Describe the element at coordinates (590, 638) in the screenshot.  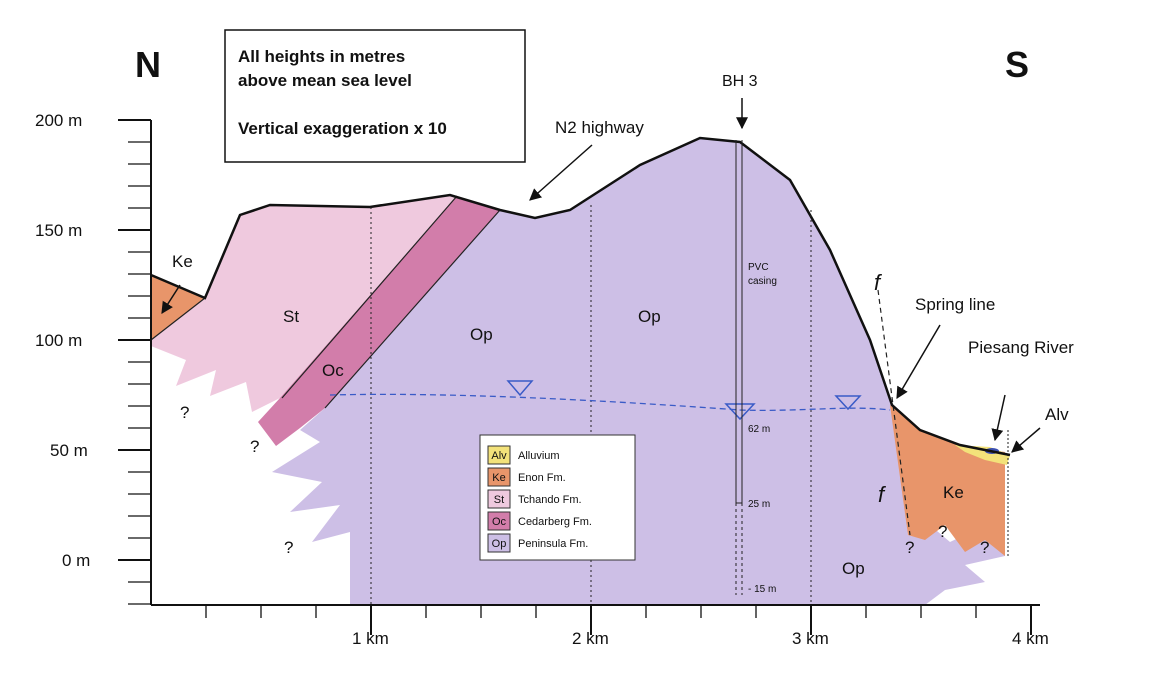
I see `x-label: 2 km` at that location.